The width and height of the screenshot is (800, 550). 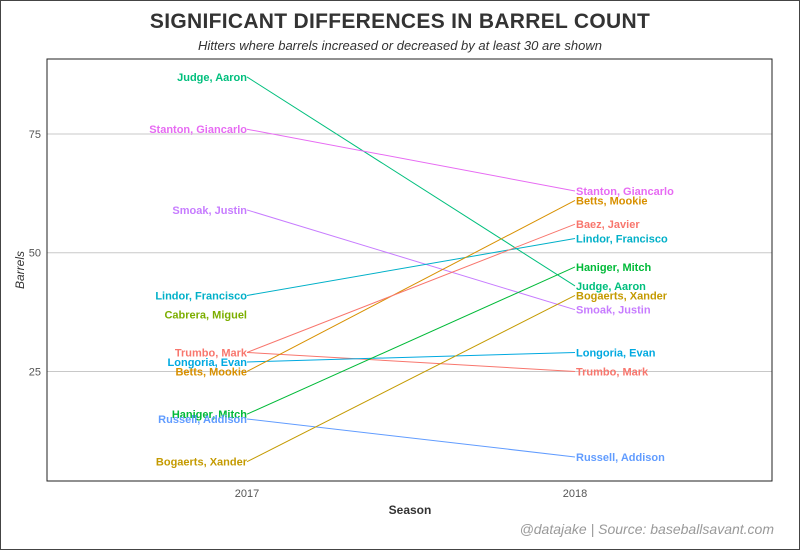 What do you see at coordinates (613, 311) in the screenshot?
I see `point-label-2018: Smoak, Justin` at bounding box center [613, 311].